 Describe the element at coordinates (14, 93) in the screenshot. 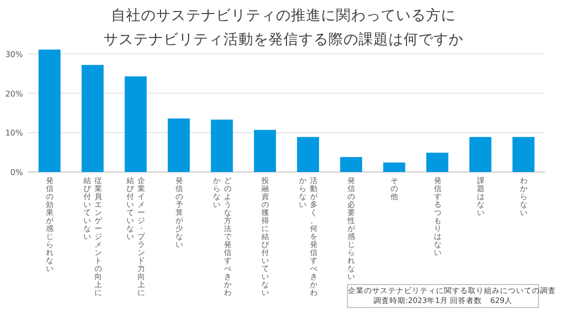

I see `y-tick-label: 20%` at that location.